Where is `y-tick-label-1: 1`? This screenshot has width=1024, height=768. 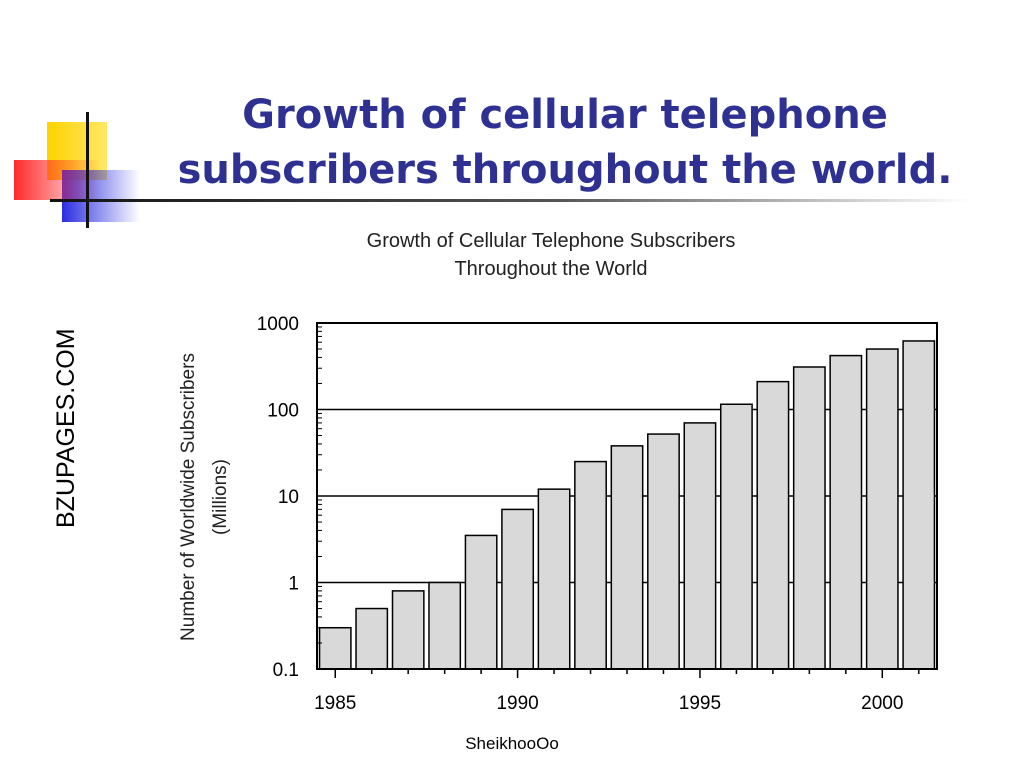
y-tick-label-1: 1 is located at coordinates (293, 584).